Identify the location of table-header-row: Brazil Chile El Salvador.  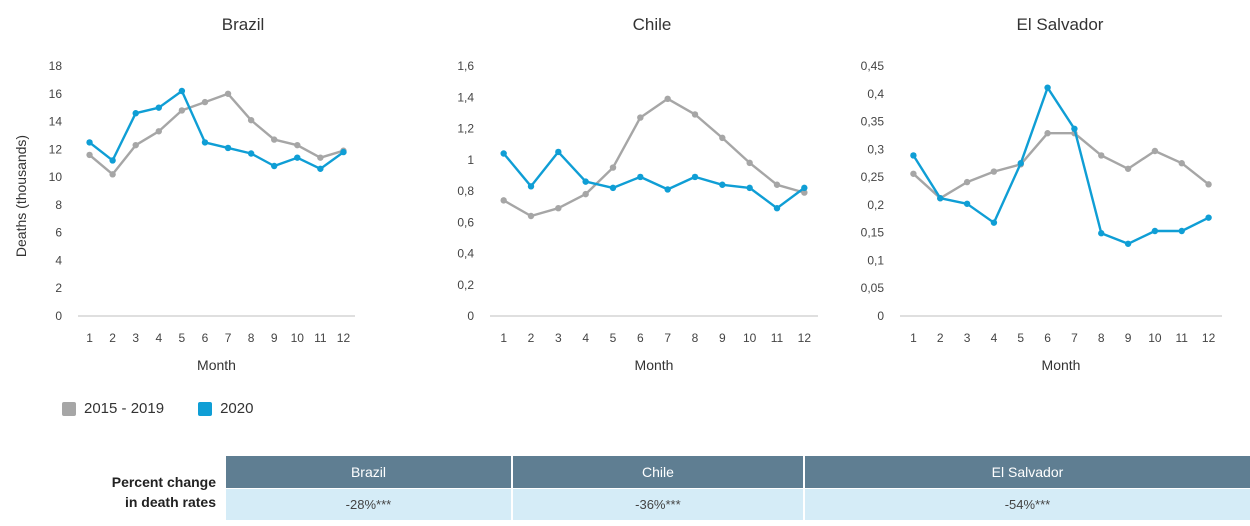
(738, 472).